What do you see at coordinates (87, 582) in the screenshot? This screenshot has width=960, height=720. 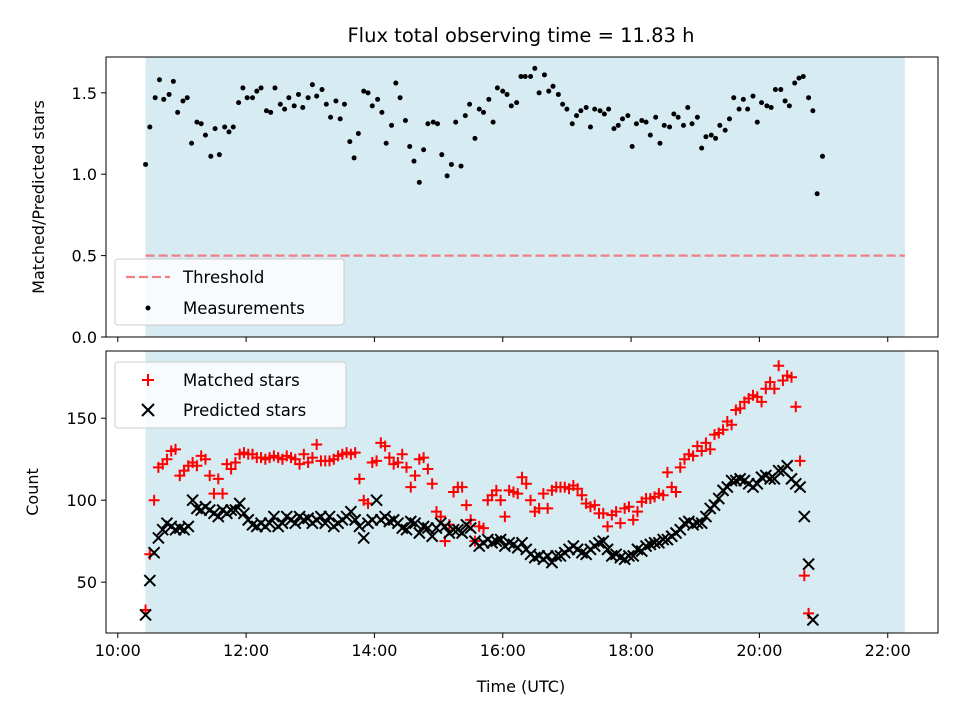 I see `y-tick-label: 50` at bounding box center [87, 582].